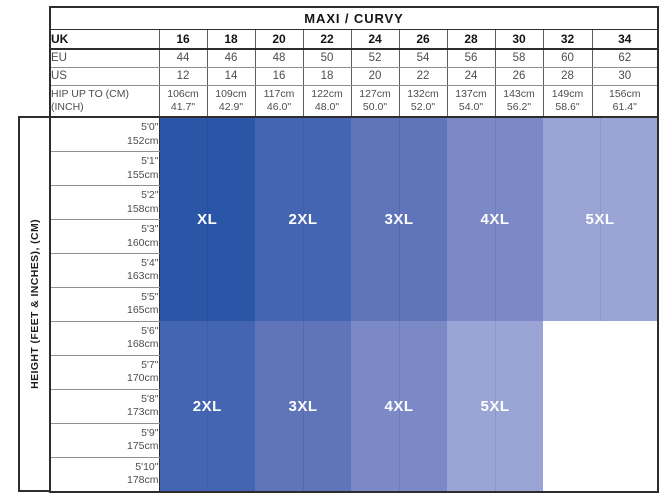  I want to click on hip-inch: 61.4", so click(624, 106).